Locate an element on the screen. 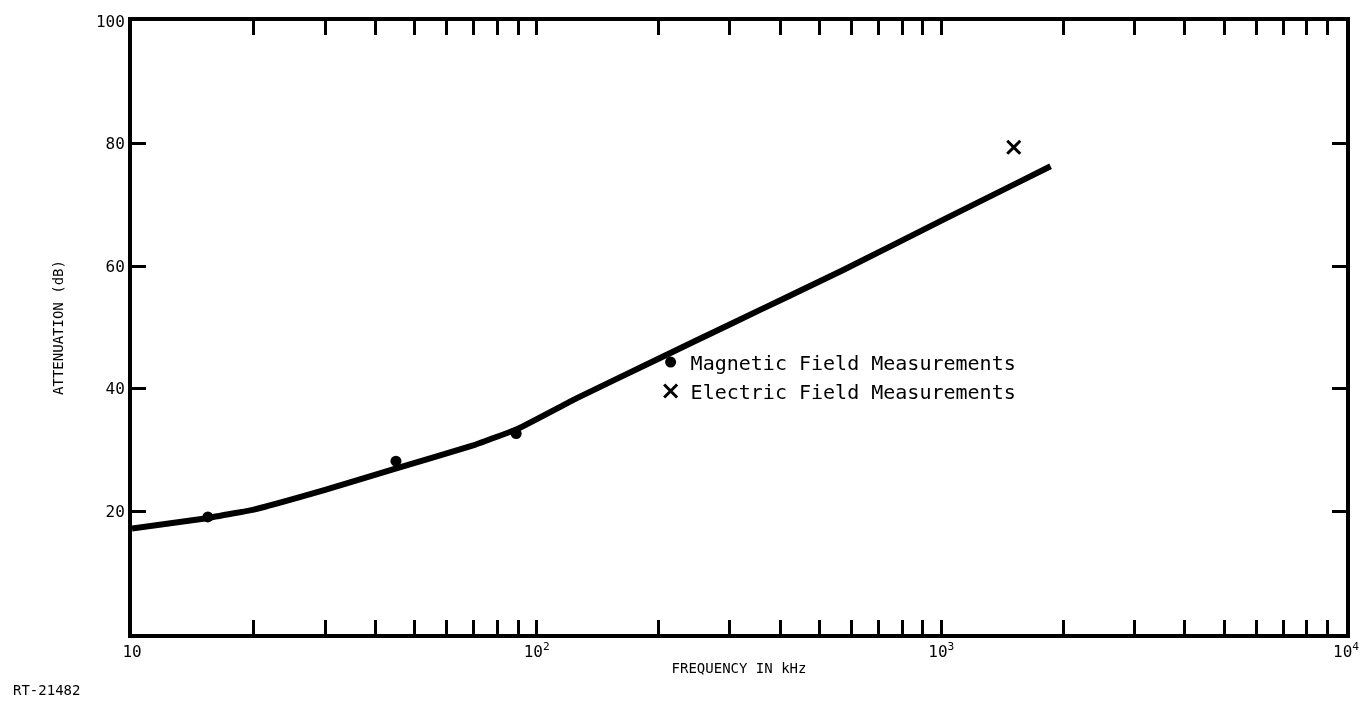  y-tick-label: 20 is located at coordinates (115, 511).